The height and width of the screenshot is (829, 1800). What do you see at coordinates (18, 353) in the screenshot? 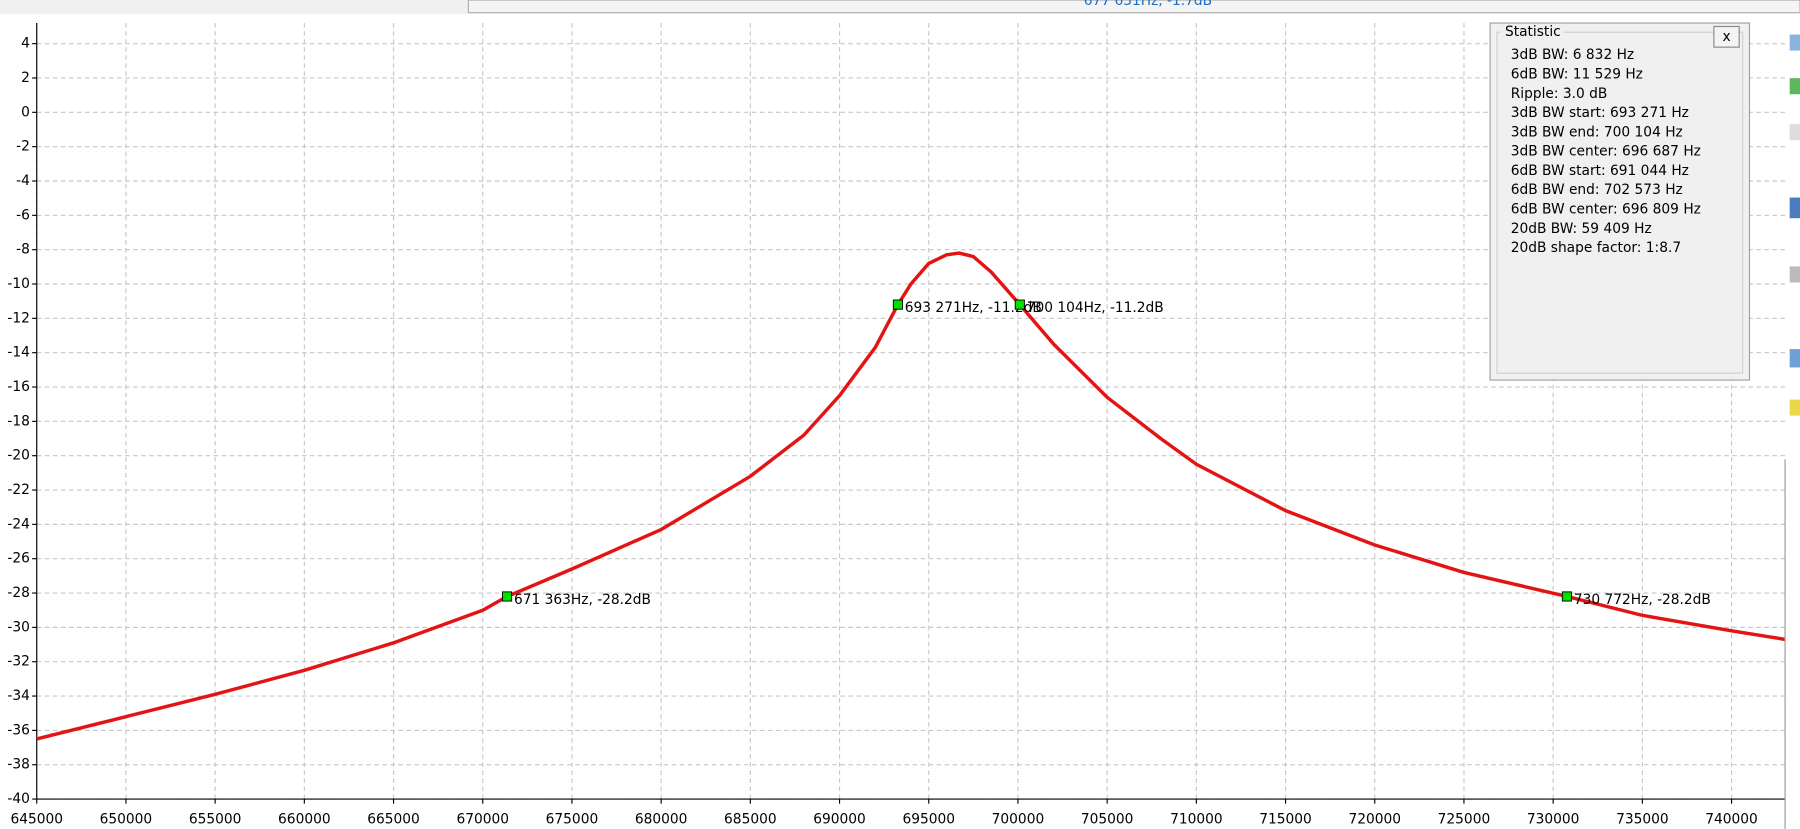
I see `y-tick-label: -14` at bounding box center [18, 353].